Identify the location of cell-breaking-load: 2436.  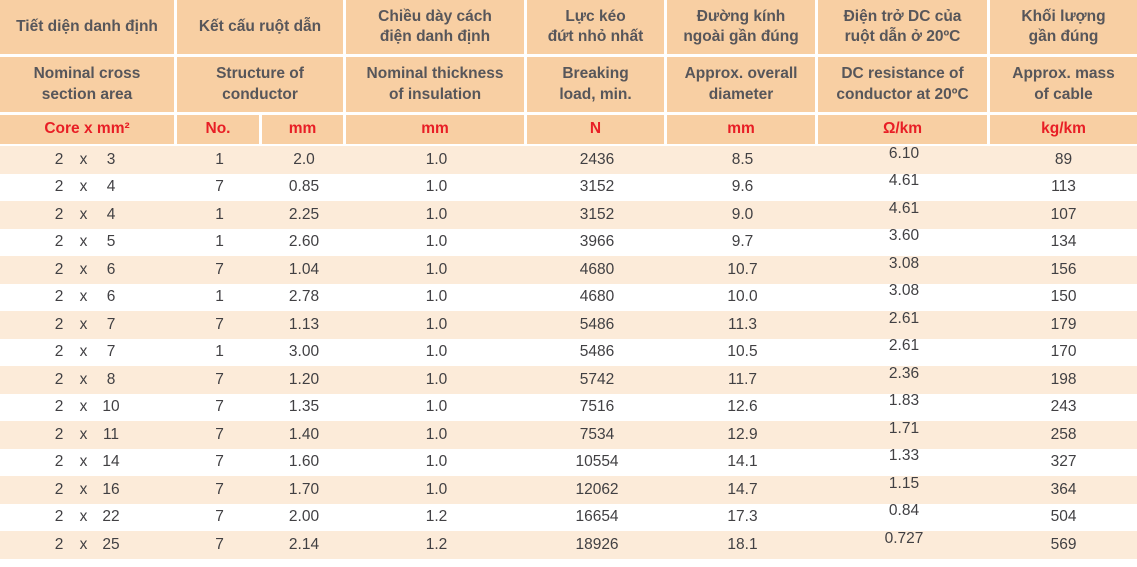
(597, 159).